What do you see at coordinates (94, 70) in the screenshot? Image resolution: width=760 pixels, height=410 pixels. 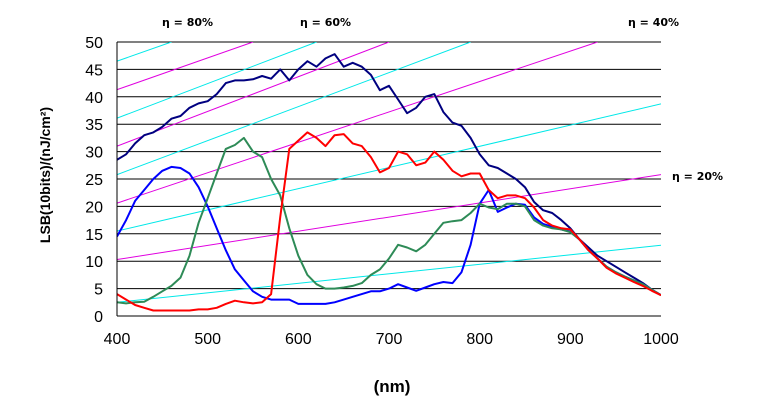 I see `y-tick-45: 45` at bounding box center [94, 70].